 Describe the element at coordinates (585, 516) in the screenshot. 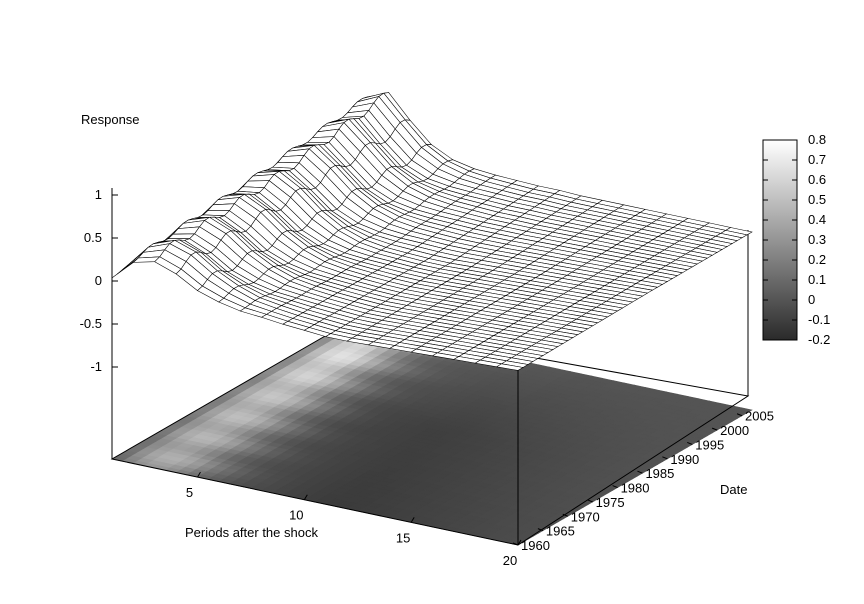

I see `y-tick-label: 1970` at that location.